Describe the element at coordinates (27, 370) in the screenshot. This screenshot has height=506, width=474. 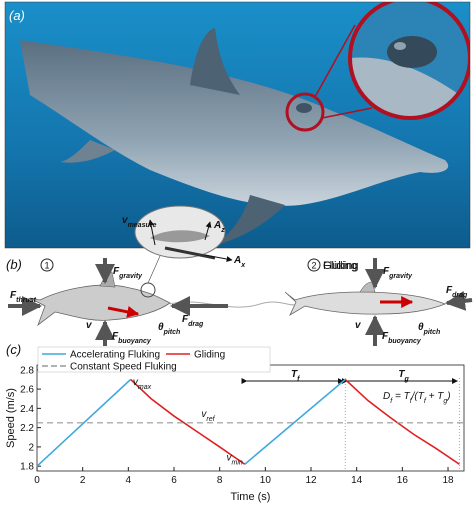
I see `y-tick-label: 2.8` at that location.